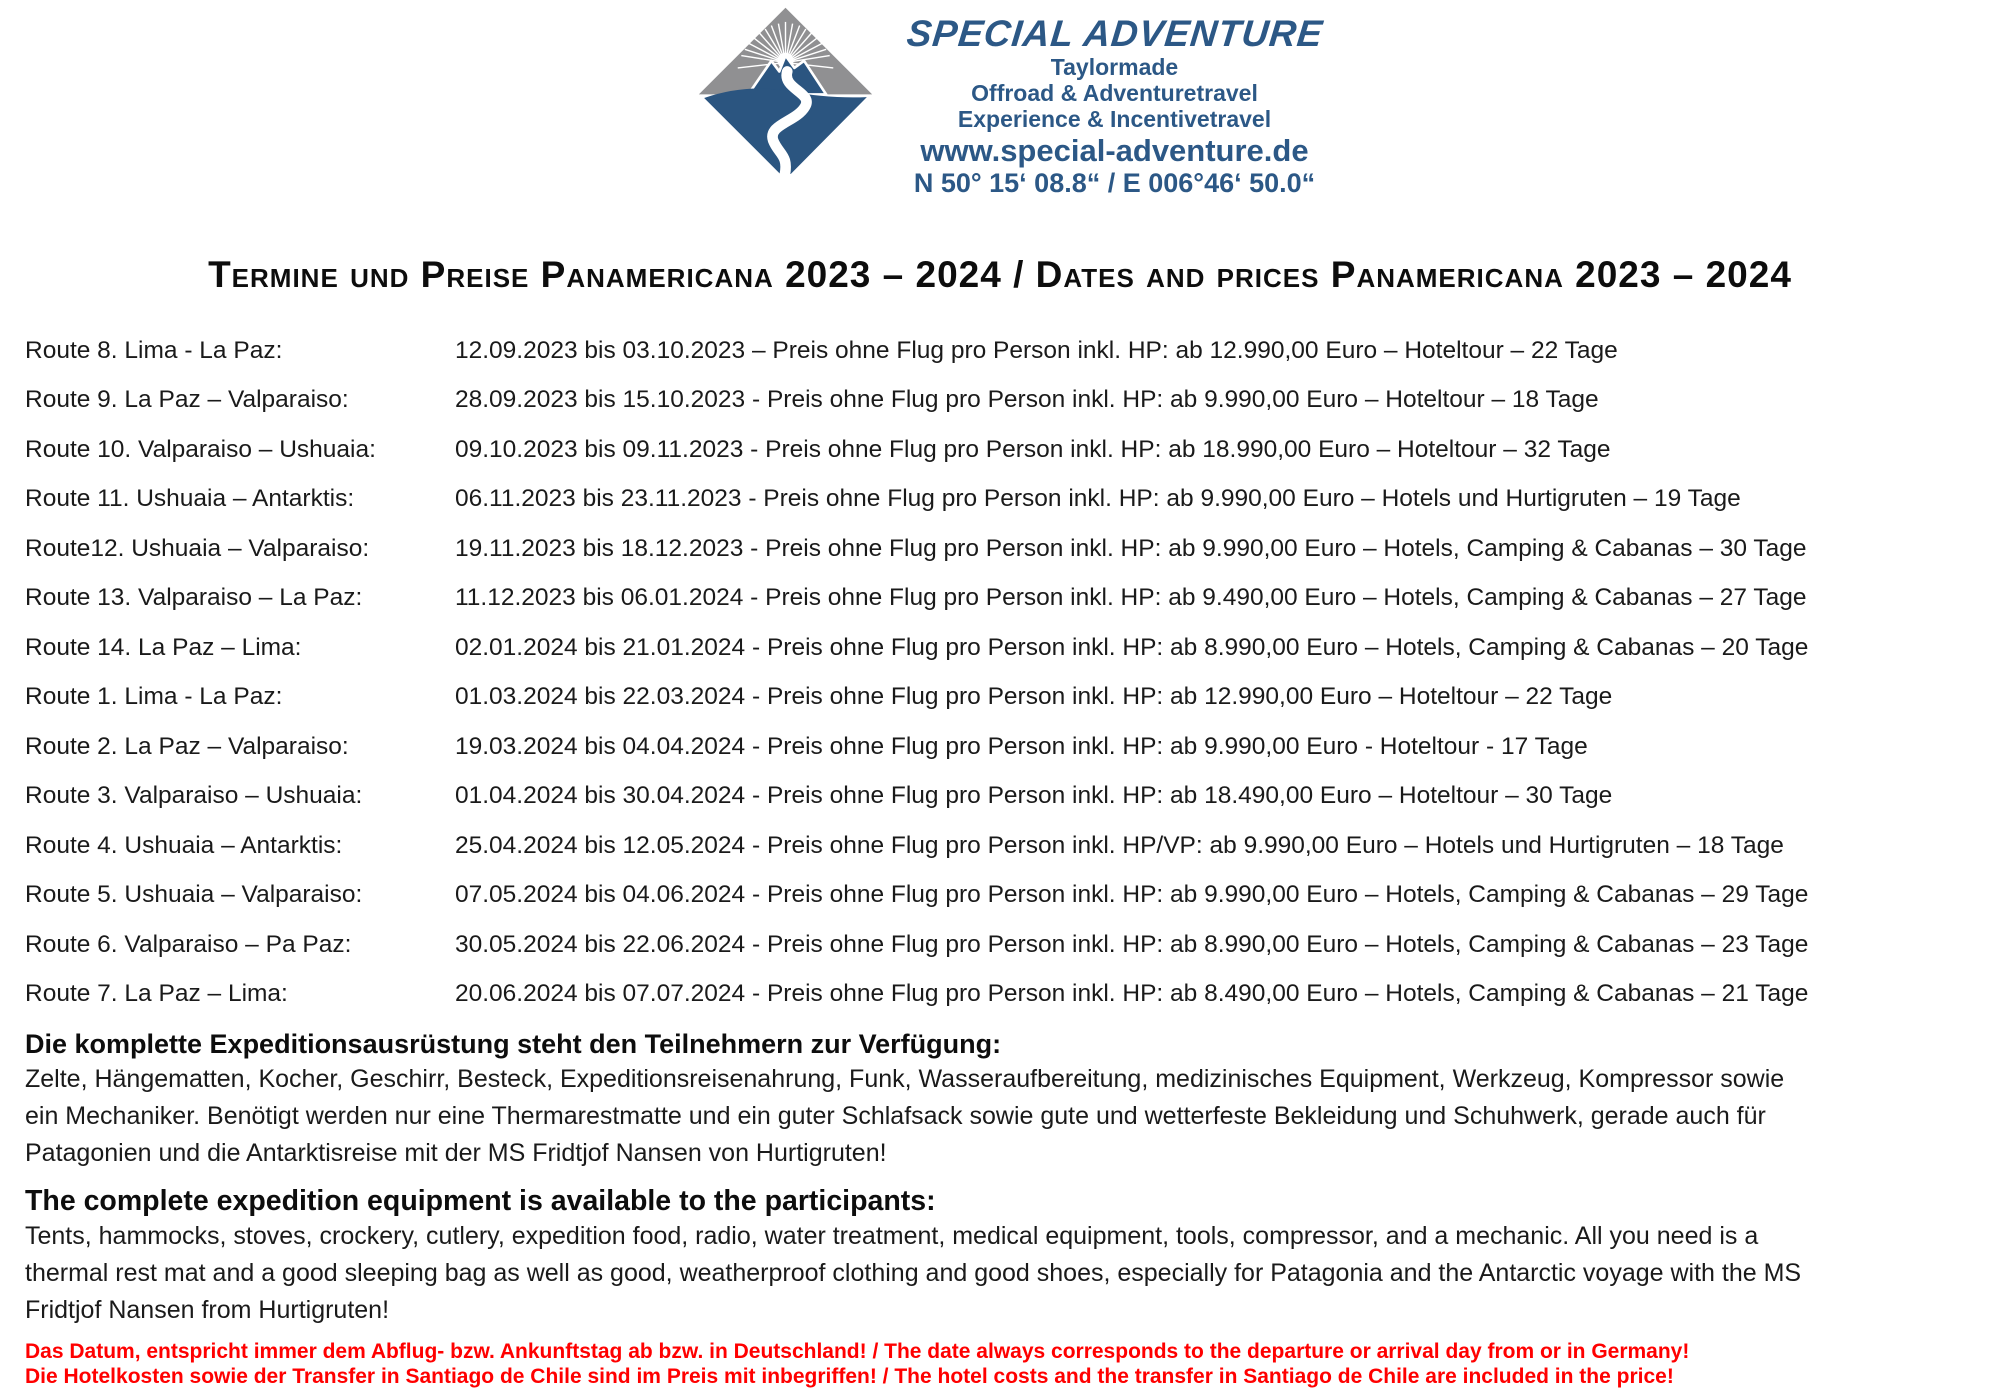 The image size is (2000, 1390). What do you see at coordinates (1114, 67) in the screenshot?
I see `brand-tagline-1: Taylormade` at bounding box center [1114, 67].